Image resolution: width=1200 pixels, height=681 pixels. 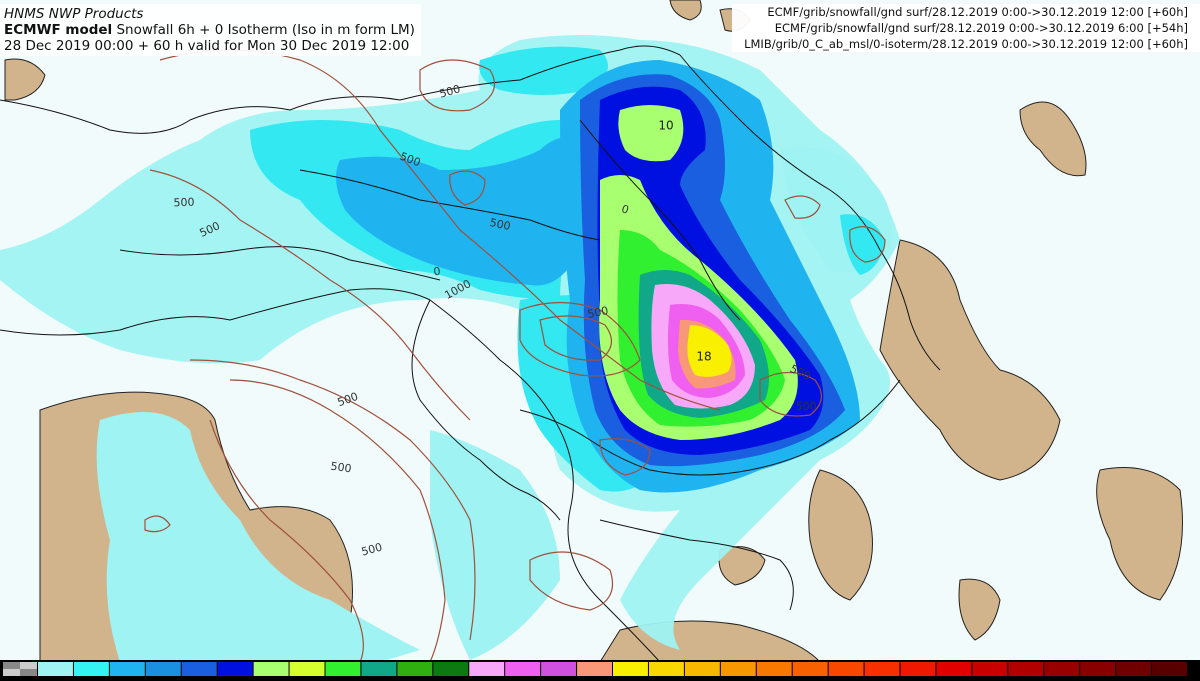 I want to click on colorbar-label: 36.0, so click(x=972, y=678).